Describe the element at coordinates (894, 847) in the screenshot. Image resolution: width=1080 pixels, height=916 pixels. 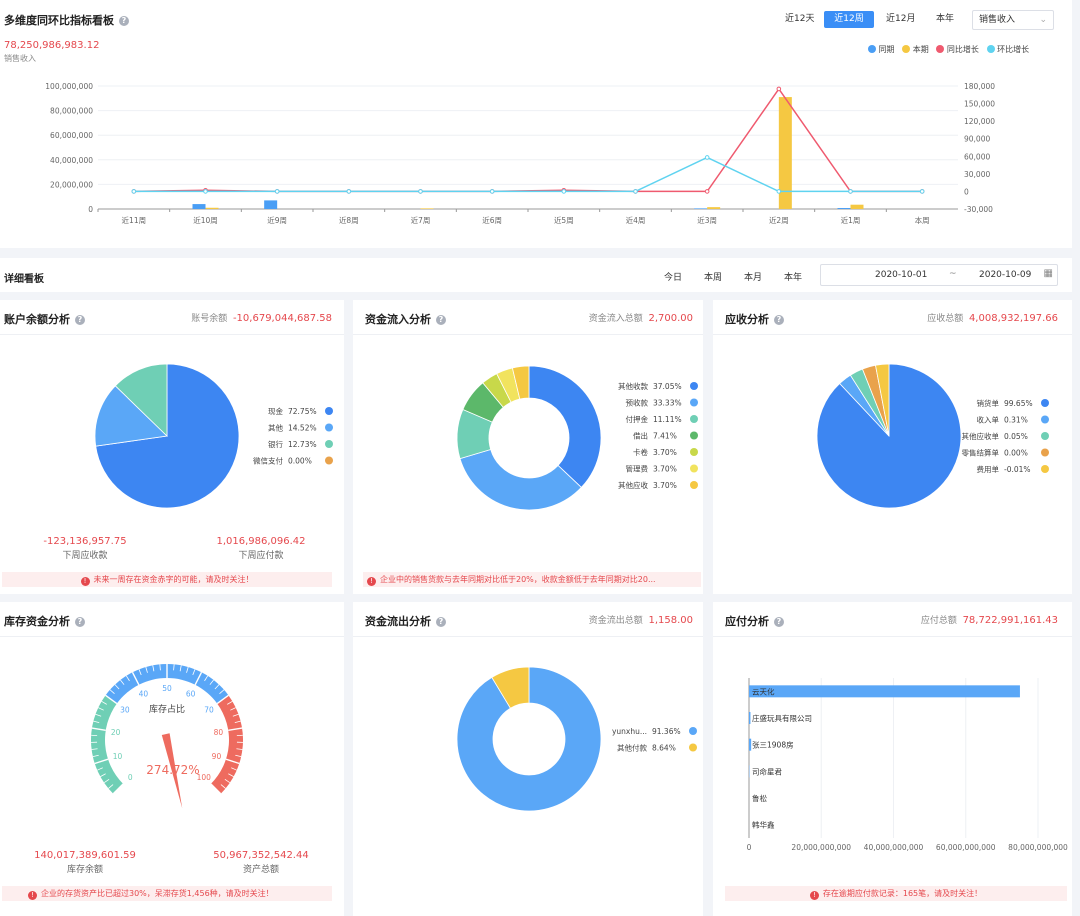
I see `x-tick-label: 40,000,000,000` at that location.